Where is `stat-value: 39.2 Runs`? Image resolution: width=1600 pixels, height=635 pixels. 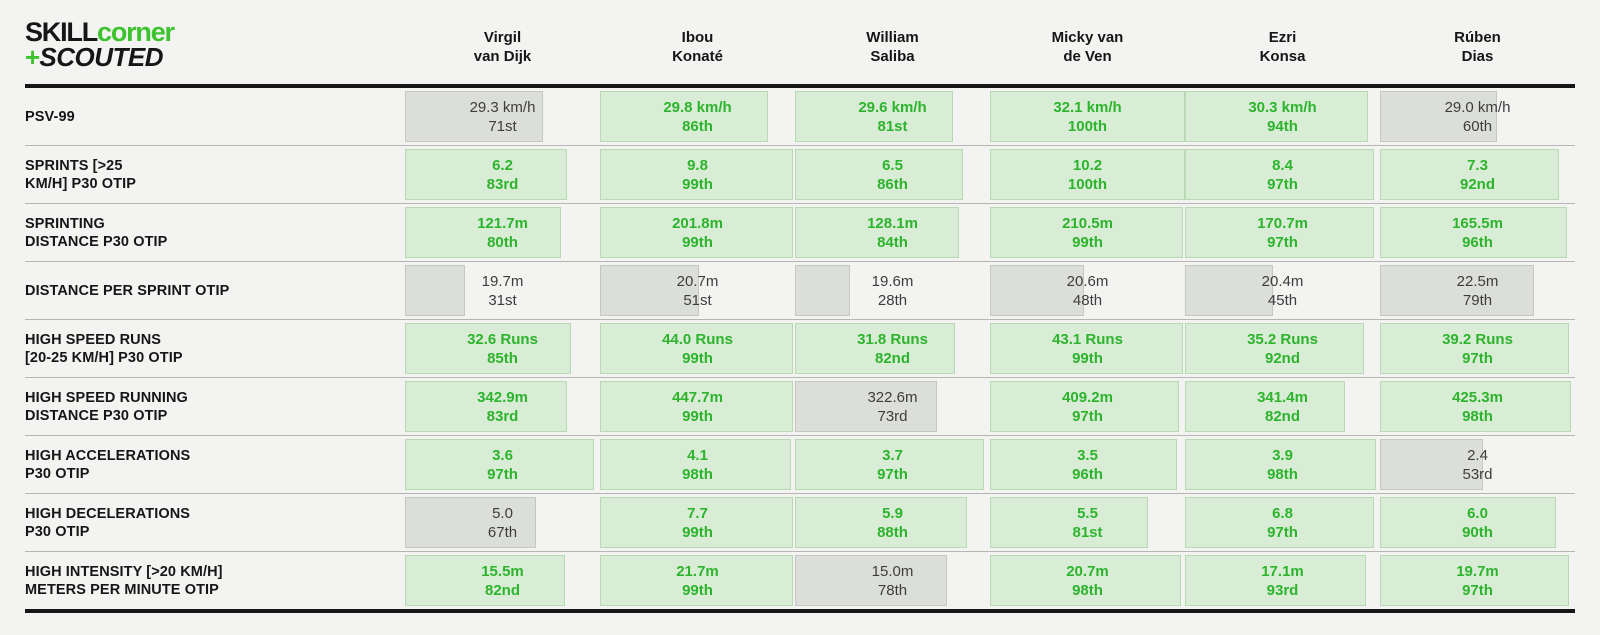 stat-value: 39.2 Runs is located at coordinates (1477, 339).